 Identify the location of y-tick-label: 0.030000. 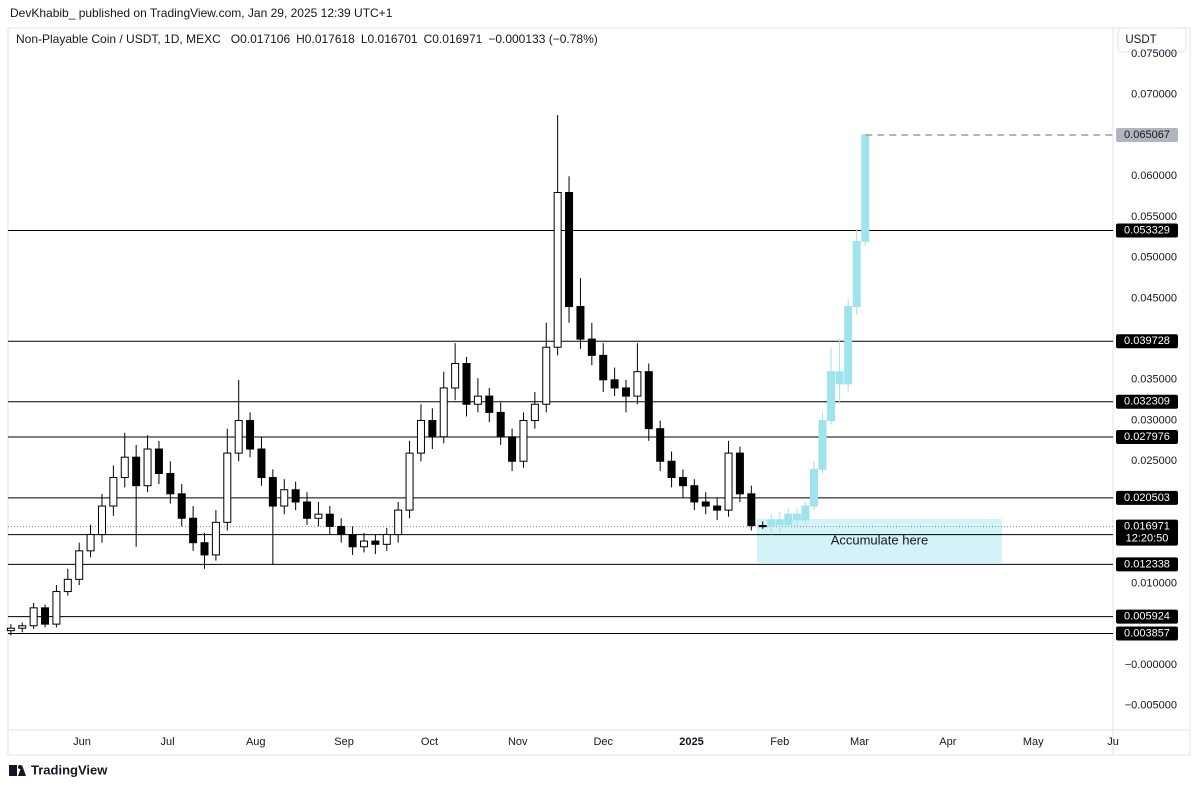
(1154, 420).